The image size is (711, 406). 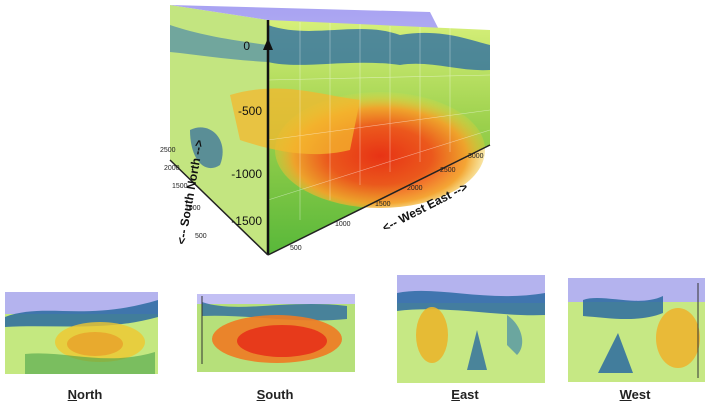 I want to click on ns-tick-1500: 1500, so click(x=180, y=186).